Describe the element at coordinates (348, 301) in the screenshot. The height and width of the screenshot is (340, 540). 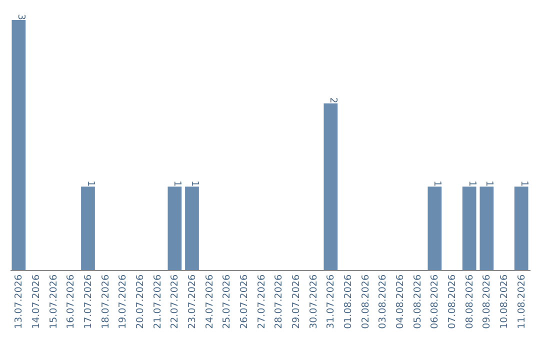
I see `x-tick-label: 01.08.2026` at that location.